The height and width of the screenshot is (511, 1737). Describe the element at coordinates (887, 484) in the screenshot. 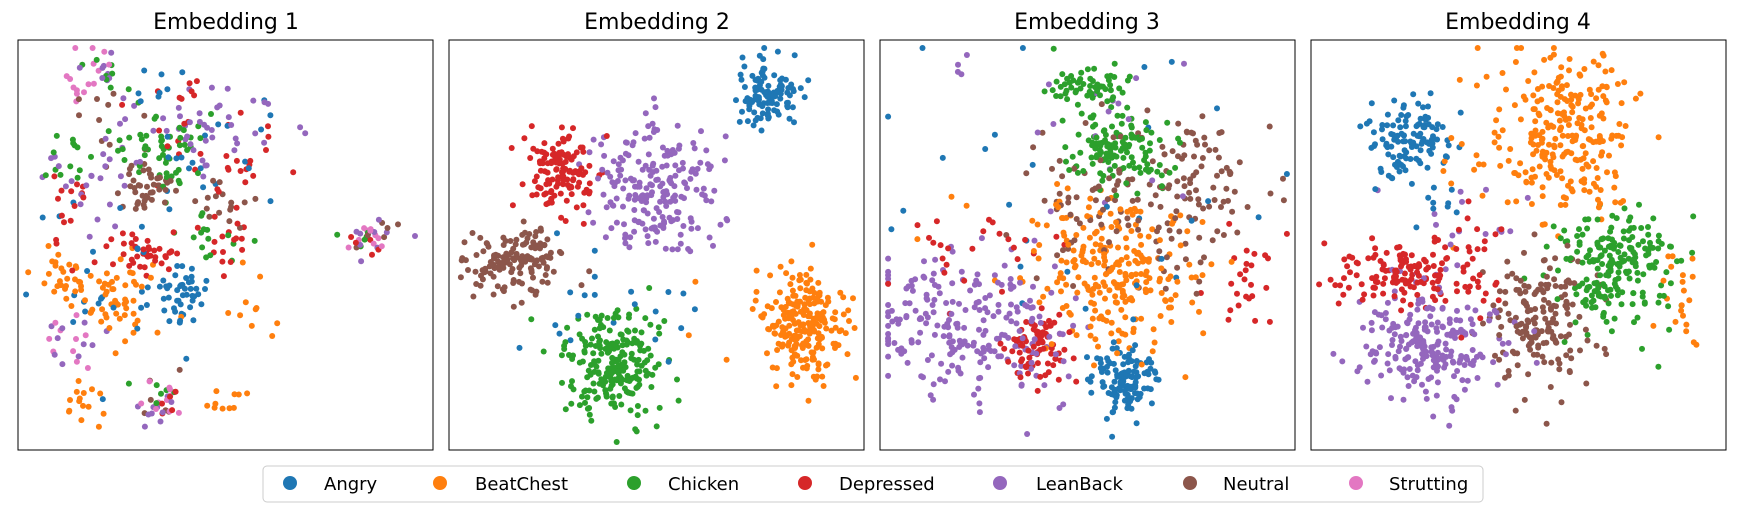

I see `legend-label-depressed: Depressed` at that location.